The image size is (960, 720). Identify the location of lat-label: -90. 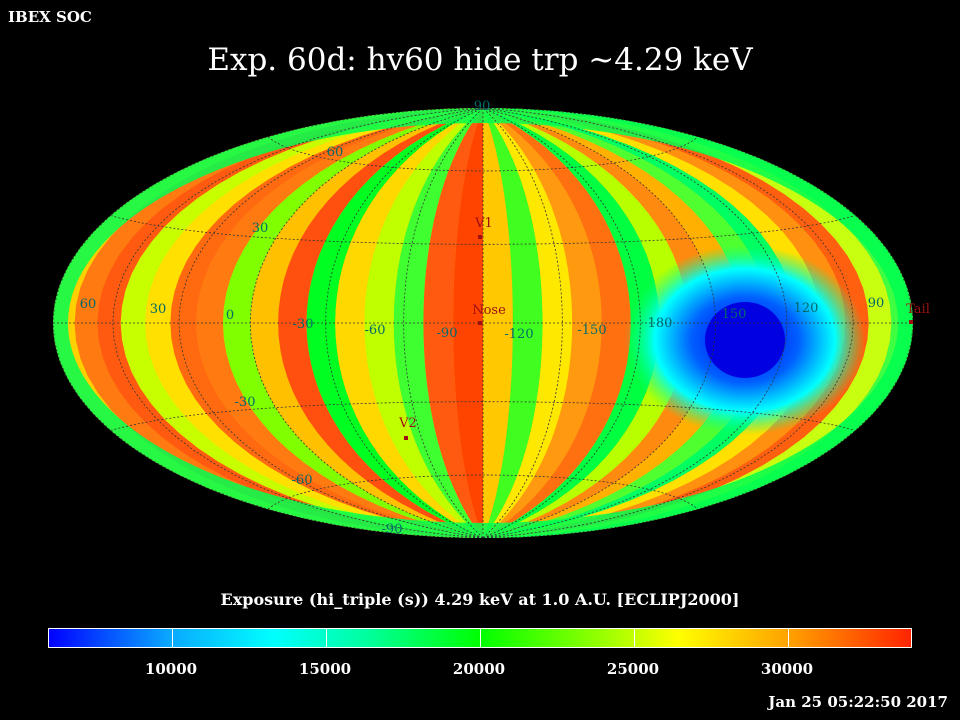
(392, 529).